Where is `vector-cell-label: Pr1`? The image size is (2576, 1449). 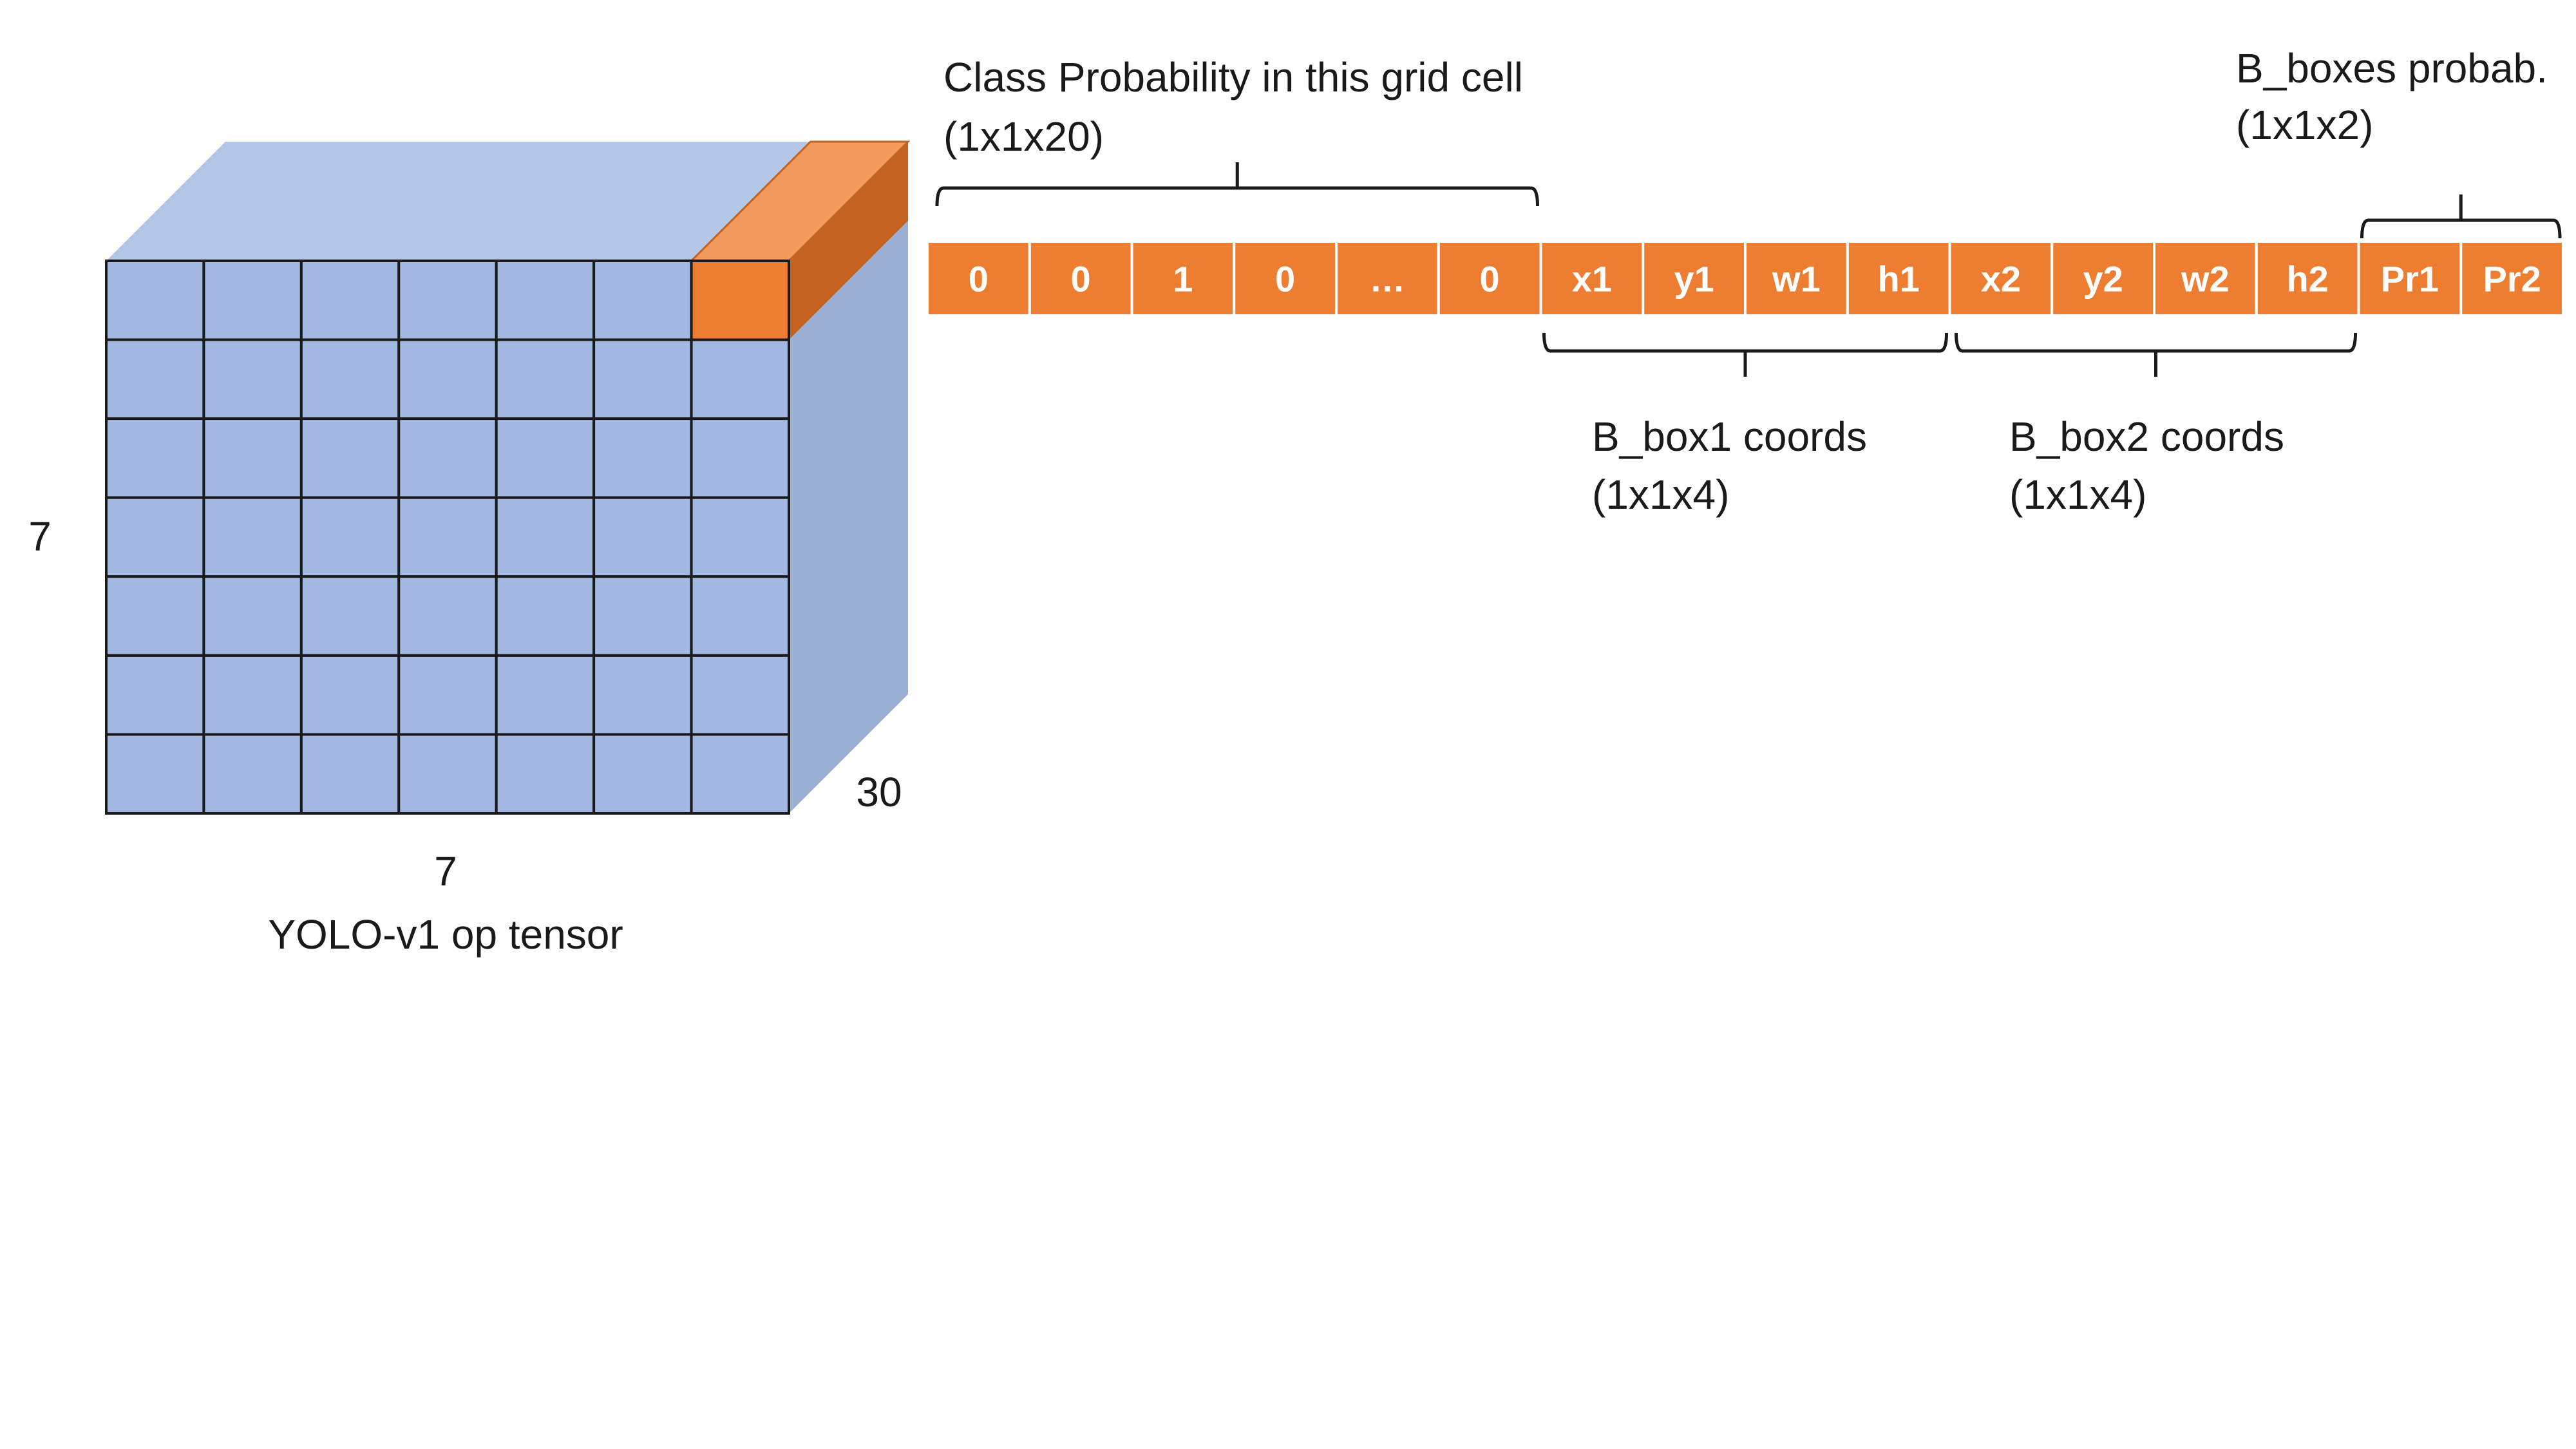 vector-cell-label: Pr1 is located at coordinates (2410, 279).